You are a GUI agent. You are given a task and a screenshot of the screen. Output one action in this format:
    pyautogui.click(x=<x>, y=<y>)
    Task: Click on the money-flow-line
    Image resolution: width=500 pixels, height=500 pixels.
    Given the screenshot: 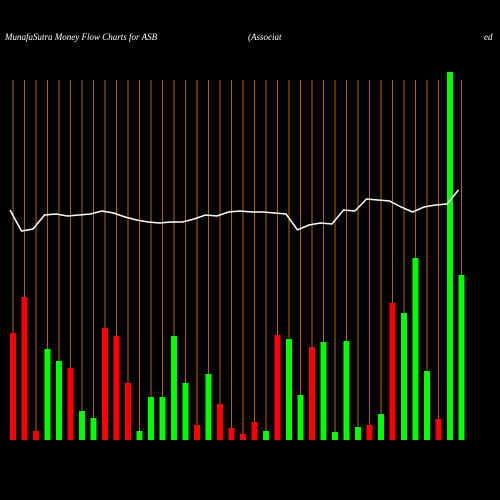 What is the action you would take?
    pyautogui.click(x=234, y=210)
    